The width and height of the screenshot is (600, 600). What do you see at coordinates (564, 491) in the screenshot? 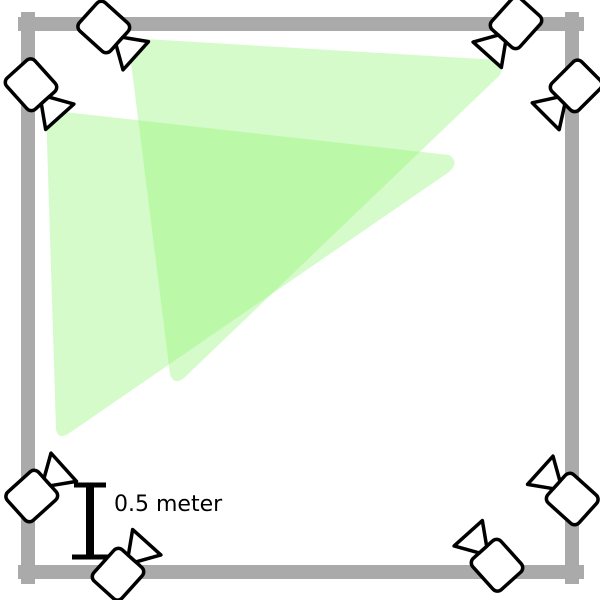
I see `camera-bottom-right-upper` at bounding box center [564, 491].